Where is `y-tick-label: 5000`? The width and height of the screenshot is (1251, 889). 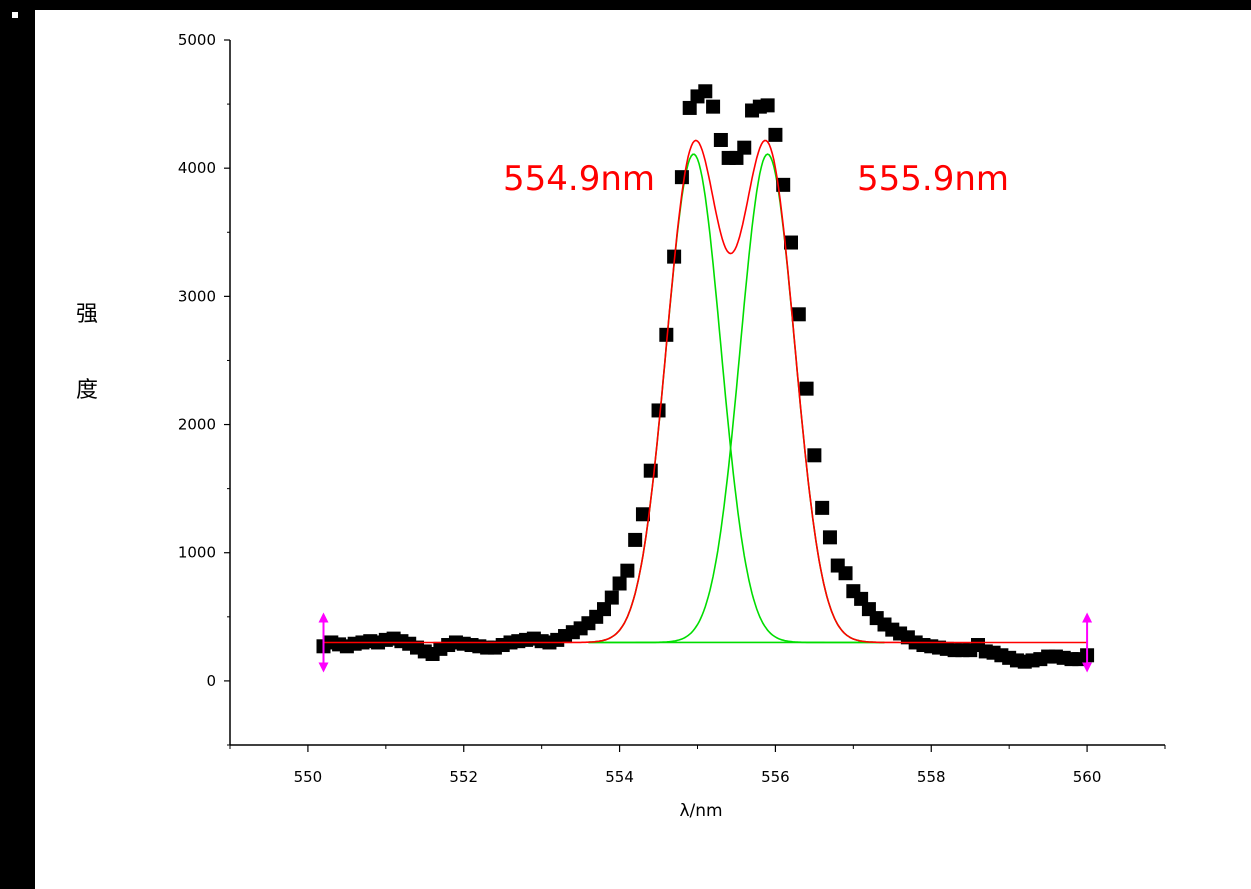 y-tick-label: 5000 is located at coordinates (197, 40).